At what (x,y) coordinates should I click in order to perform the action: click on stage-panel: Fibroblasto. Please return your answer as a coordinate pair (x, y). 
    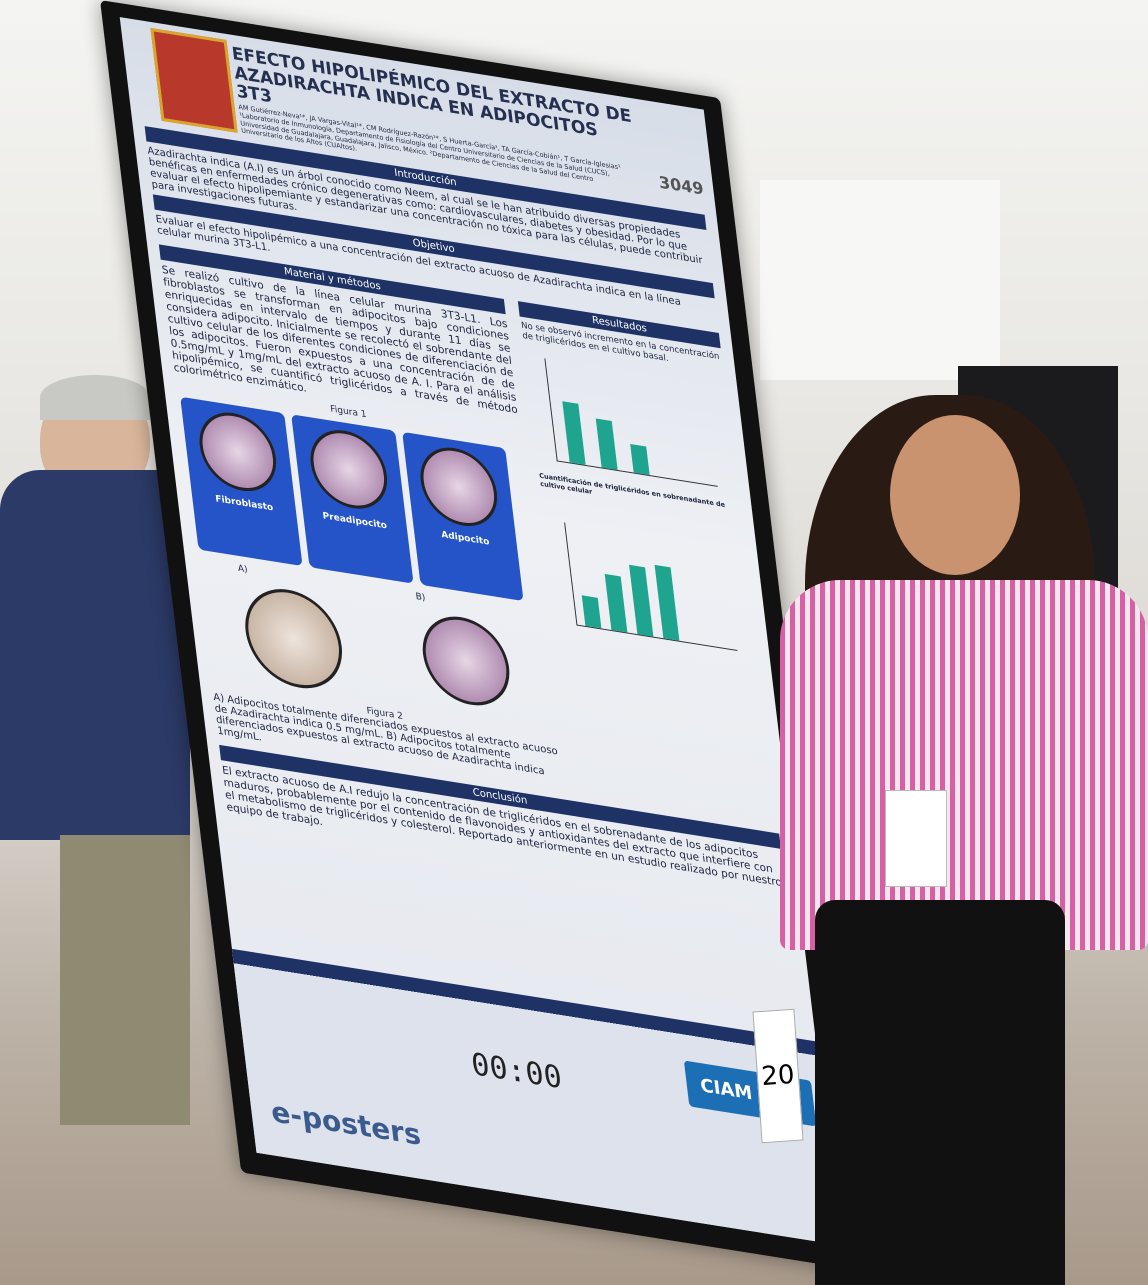
    Looking at the image, I should click on (241, 482).